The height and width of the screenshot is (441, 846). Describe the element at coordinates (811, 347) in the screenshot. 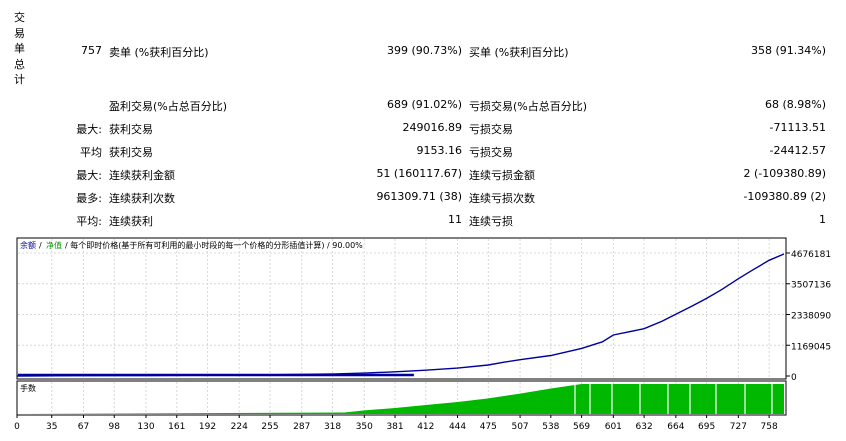

I see `y-tick-label: 1169045` at that location.